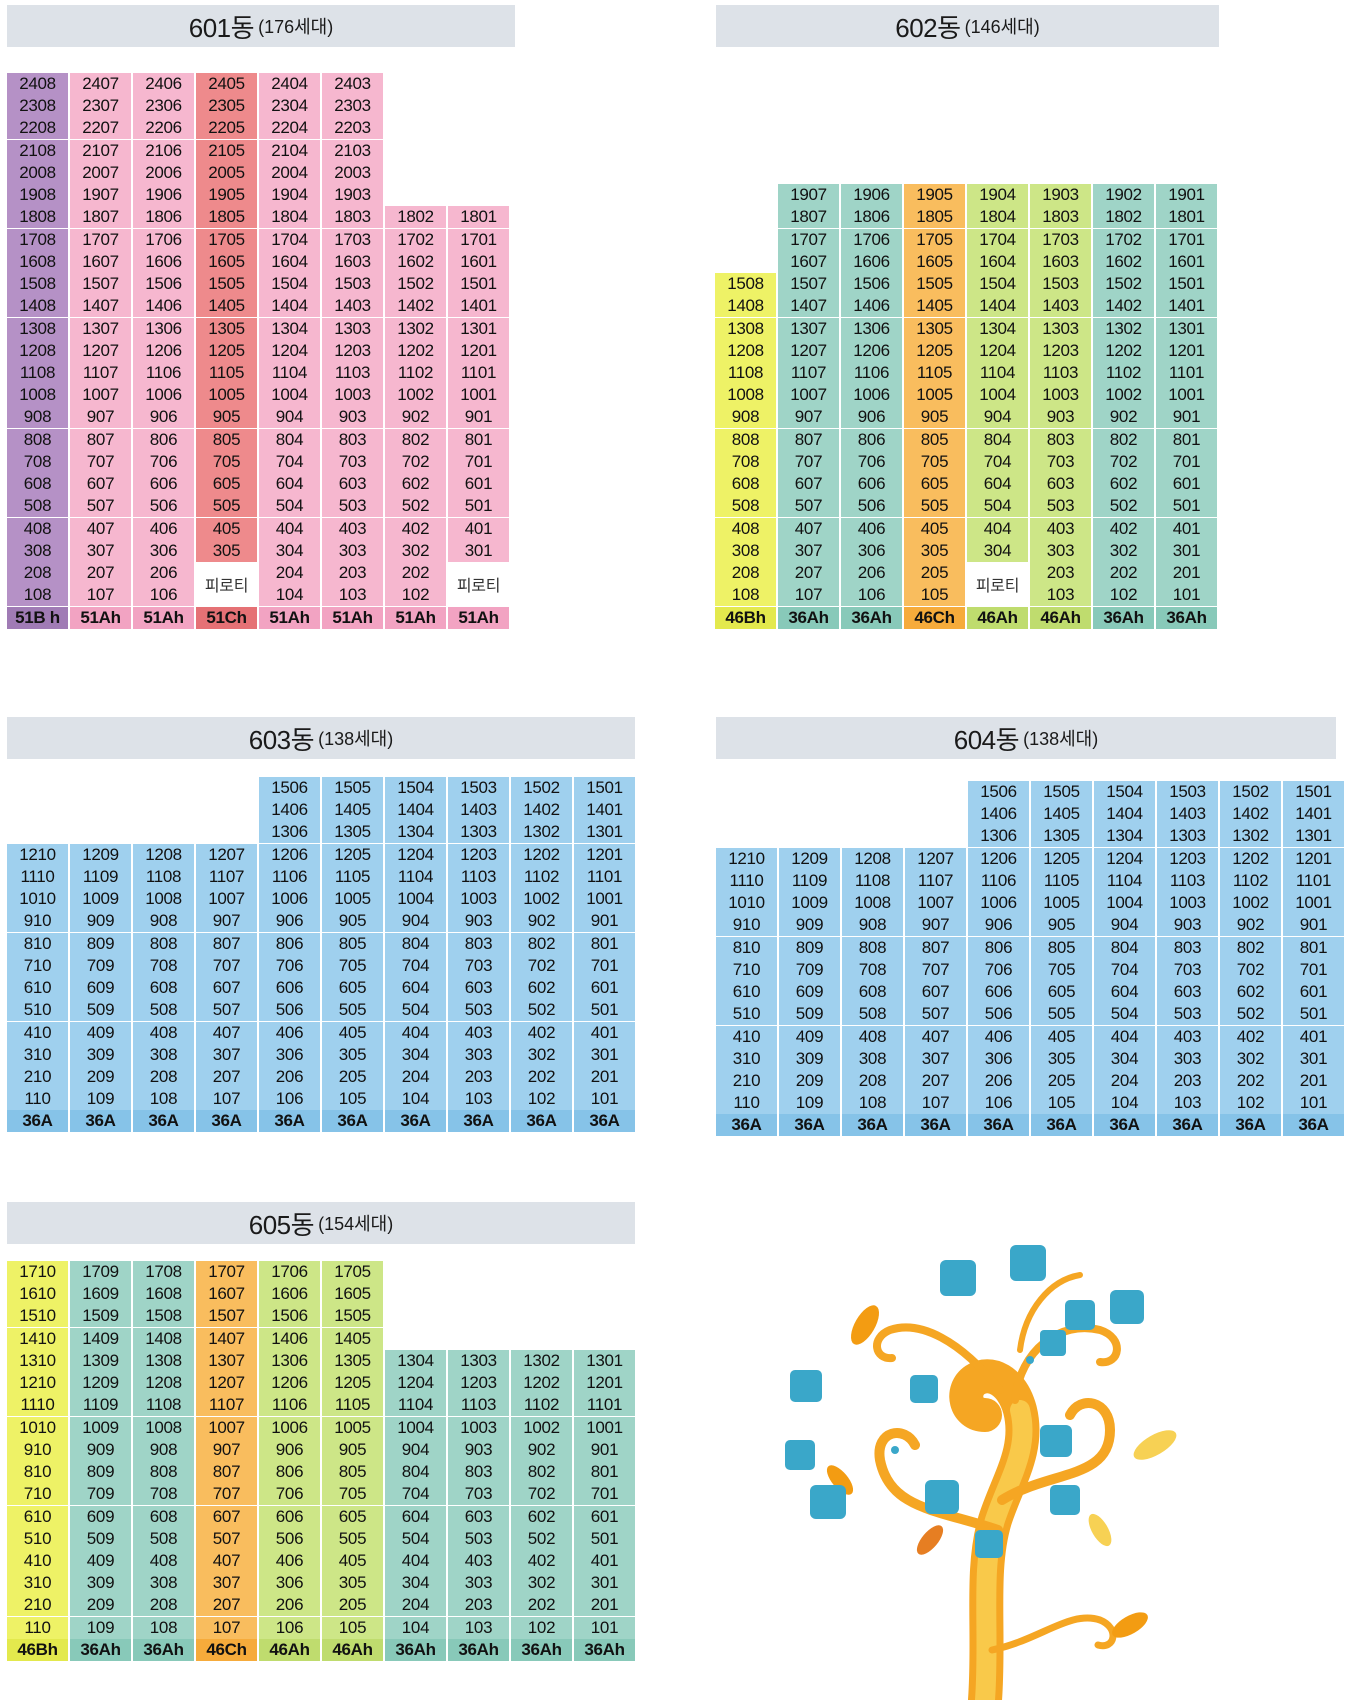 This screenshot has height=1702, width=1352. I want to click on unit-type-label: 36Ah, so click(808, 617).